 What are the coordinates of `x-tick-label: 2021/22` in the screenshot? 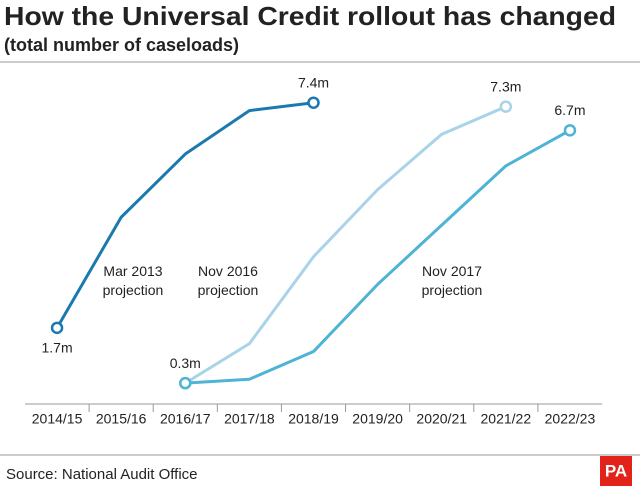 It's located at (506, 419).